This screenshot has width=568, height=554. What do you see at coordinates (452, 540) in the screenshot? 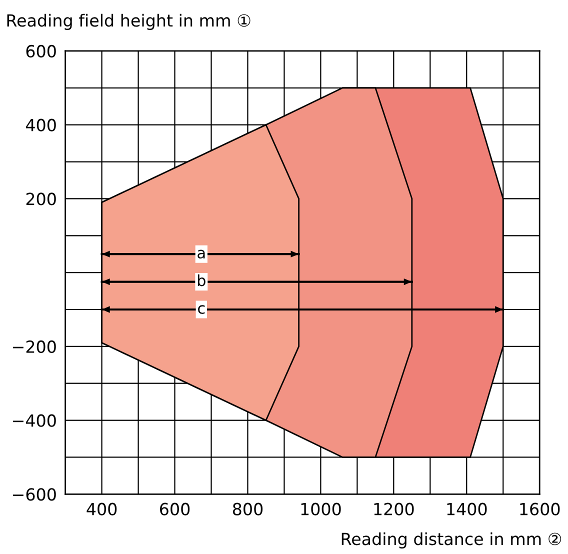
I see `x-axis-title: Reading distance in mm ②` at bounding box center [452, 540].